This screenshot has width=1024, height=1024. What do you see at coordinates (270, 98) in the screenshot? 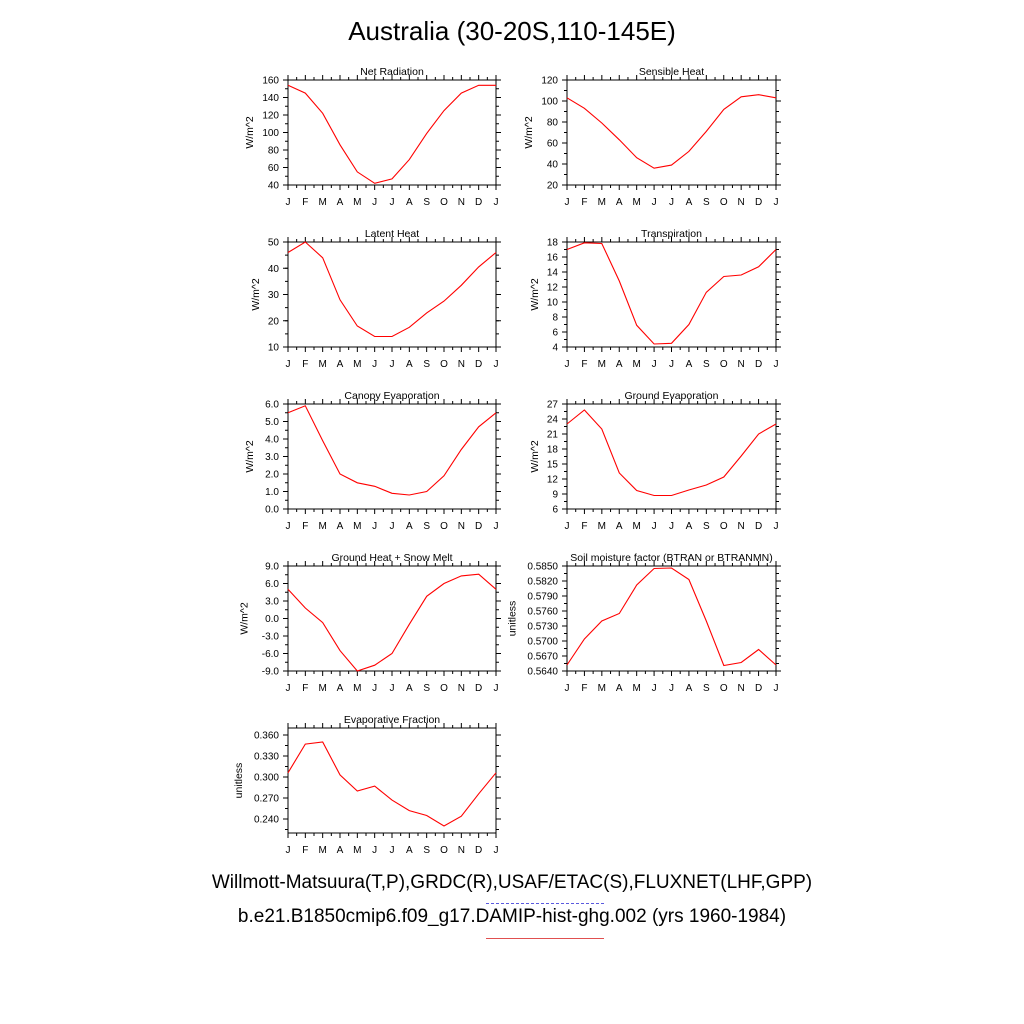
I see `y-tick-label: 140` at bounding box center [270, 98].